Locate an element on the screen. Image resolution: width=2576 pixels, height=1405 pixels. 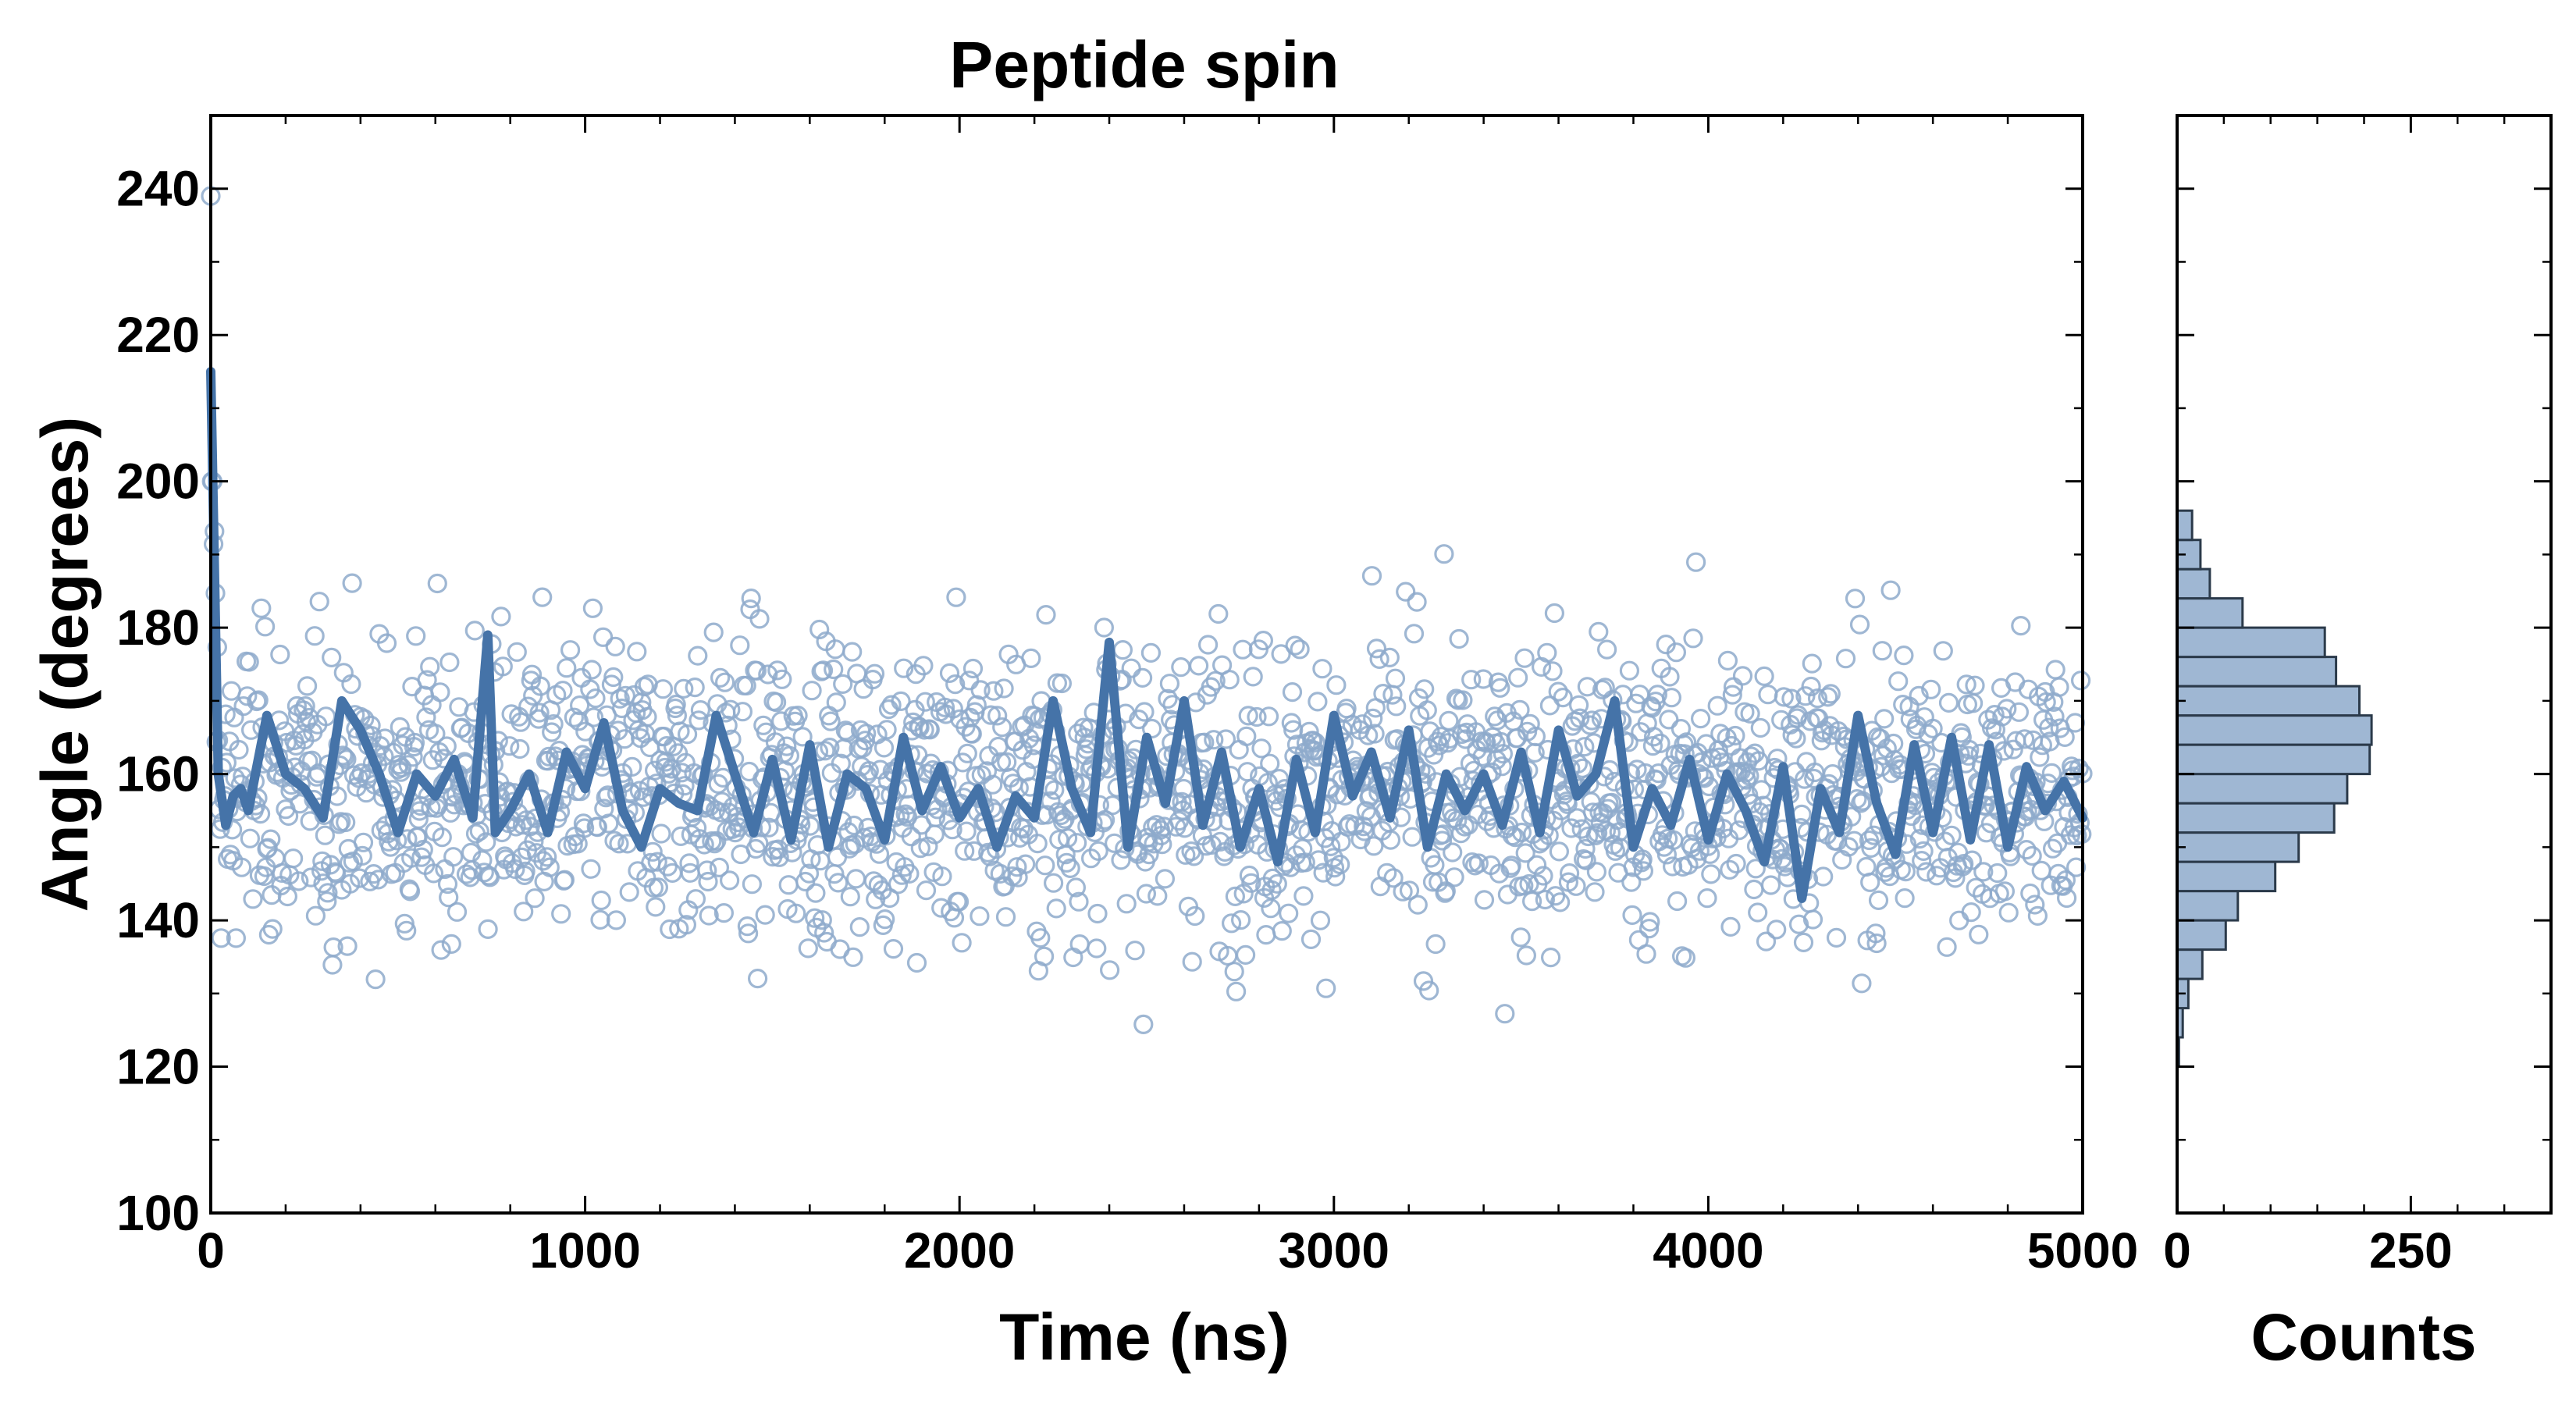
x-tick-label: 4000 is located at coordinates (1708, 1250).